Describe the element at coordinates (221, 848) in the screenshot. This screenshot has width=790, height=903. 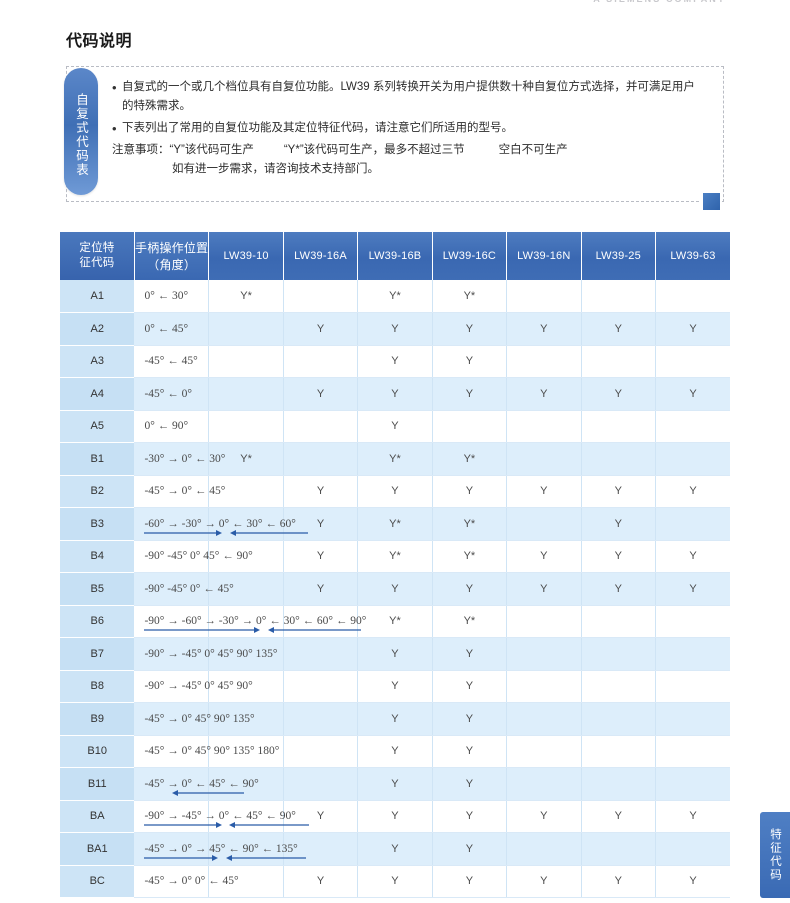
I see `handle-position-text: -45° → 0° → 45° ← 90° ← 135°` at that location.